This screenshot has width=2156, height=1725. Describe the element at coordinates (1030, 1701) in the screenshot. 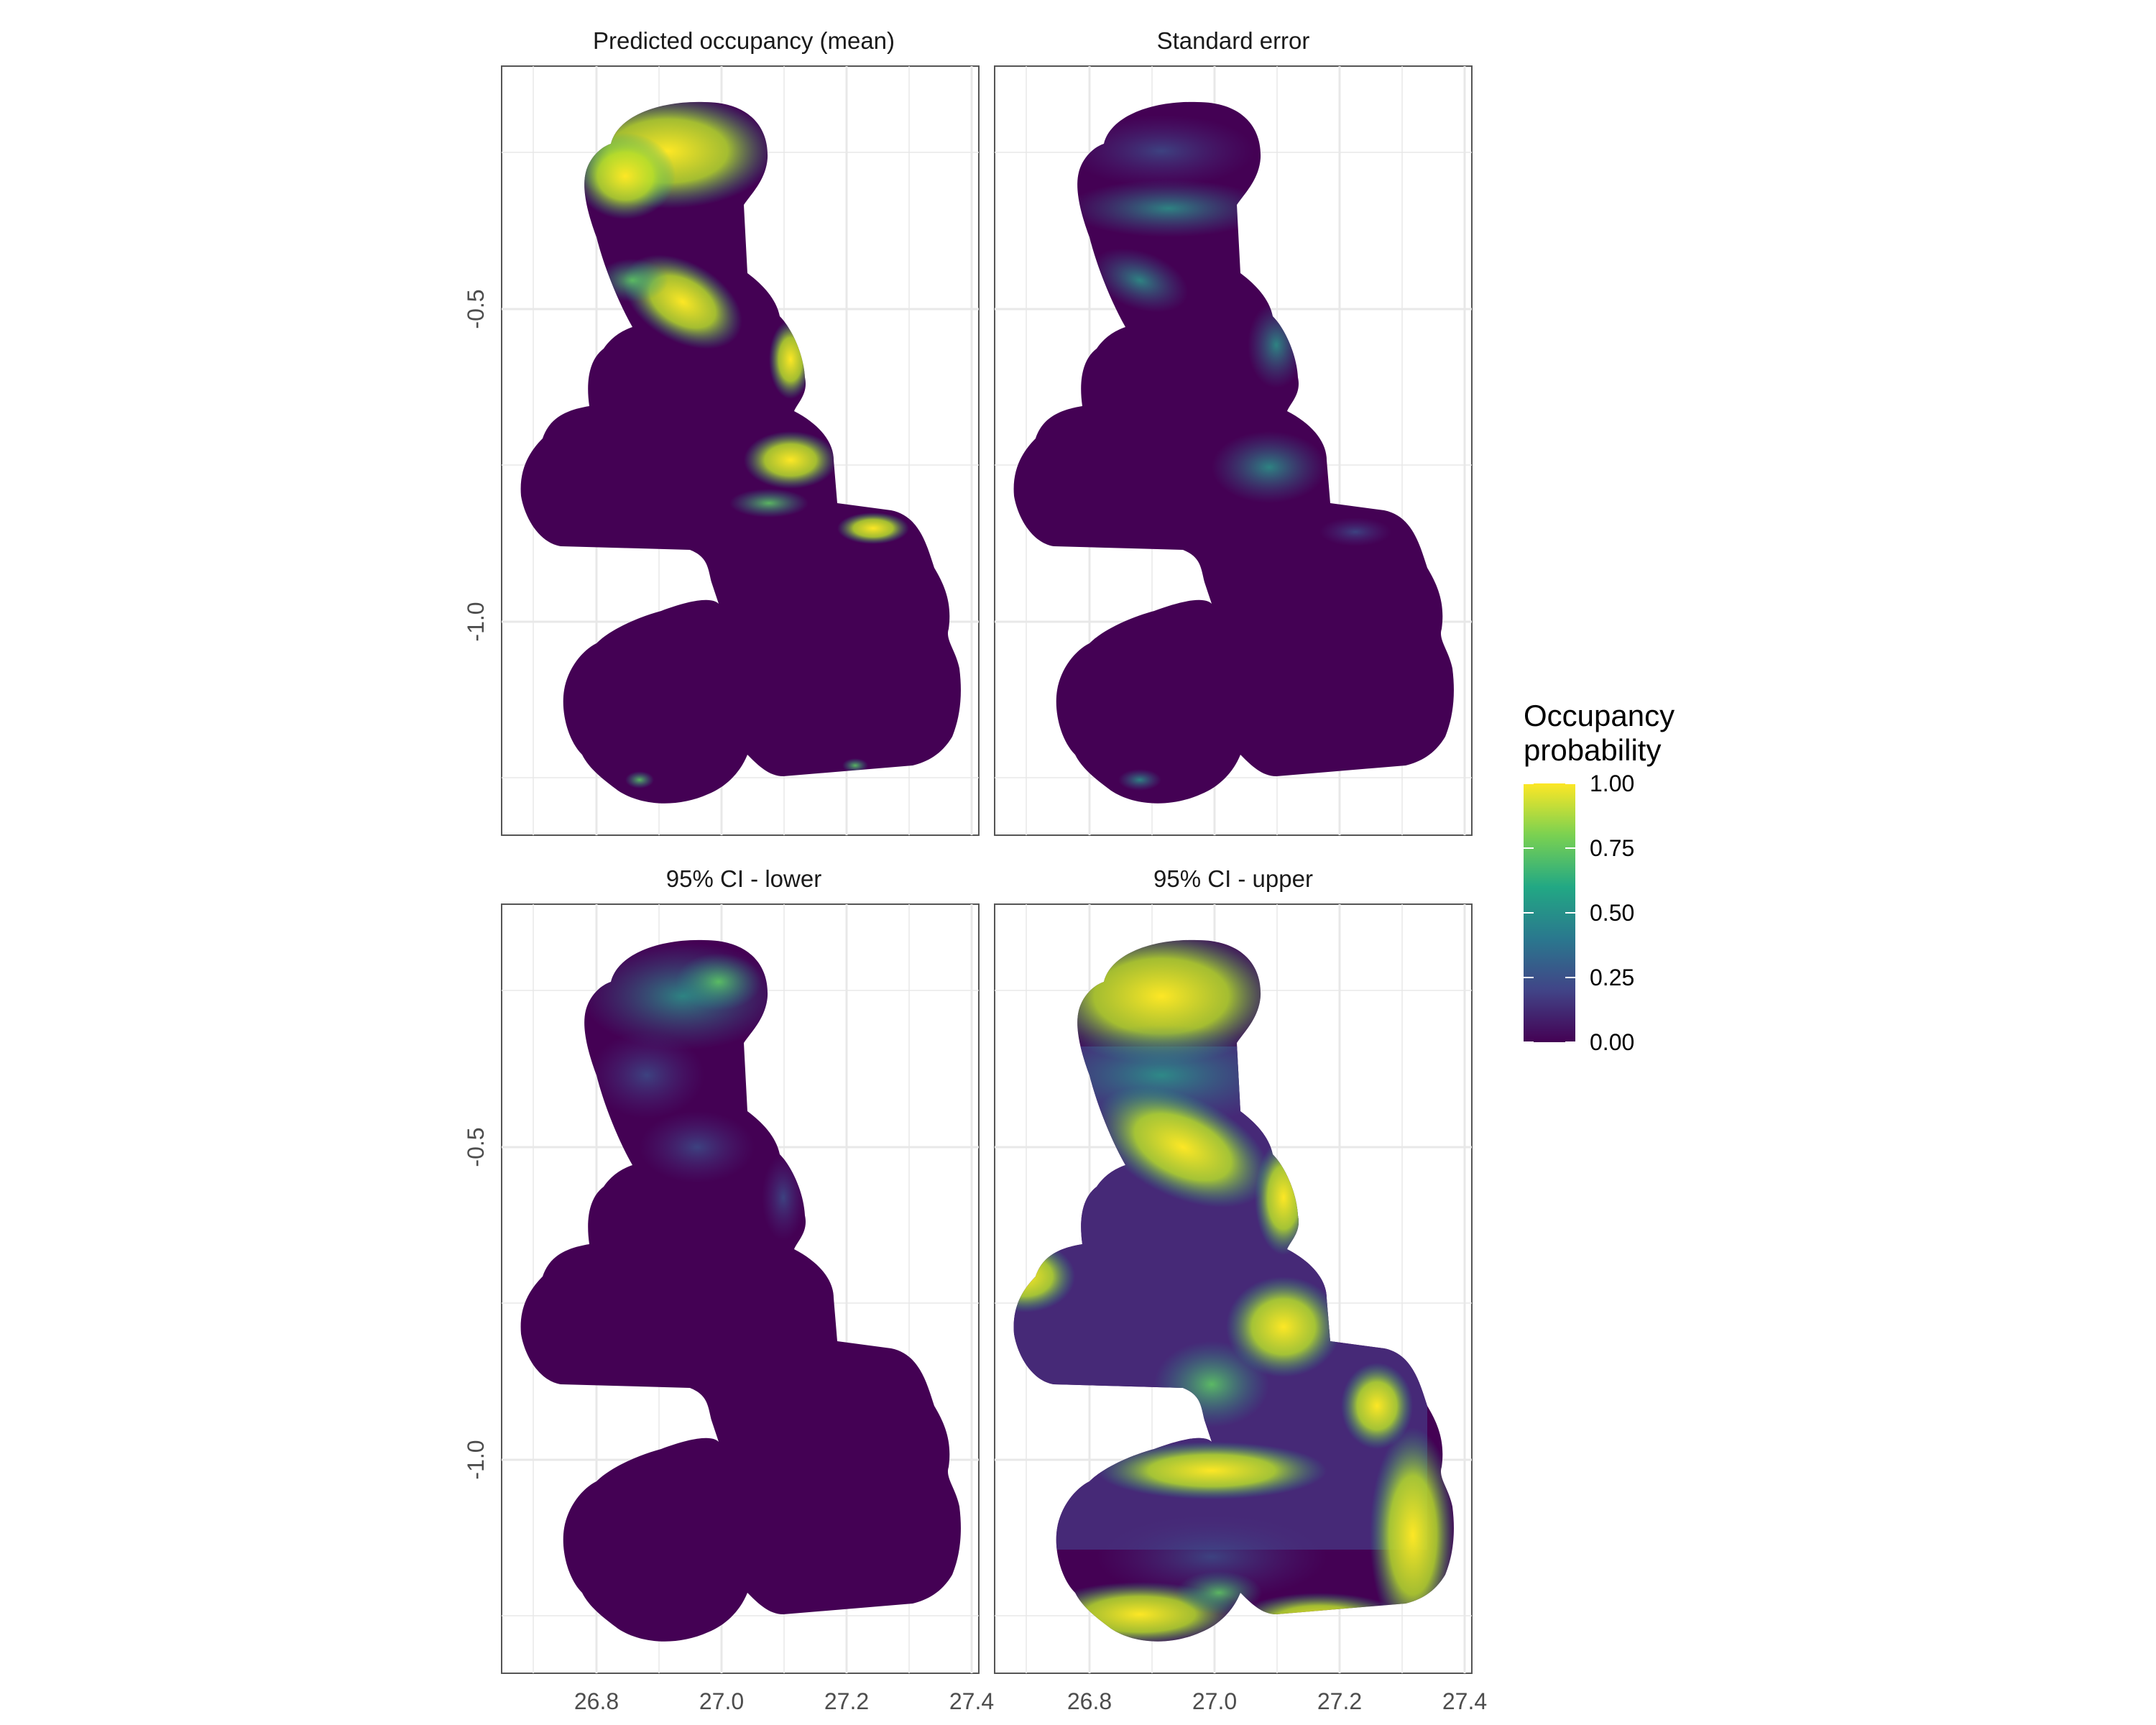

I see `x-axis-ticks: 26.8 27.0 27.2 27.4 26.8 27.0 27.2 27.4` at that location.